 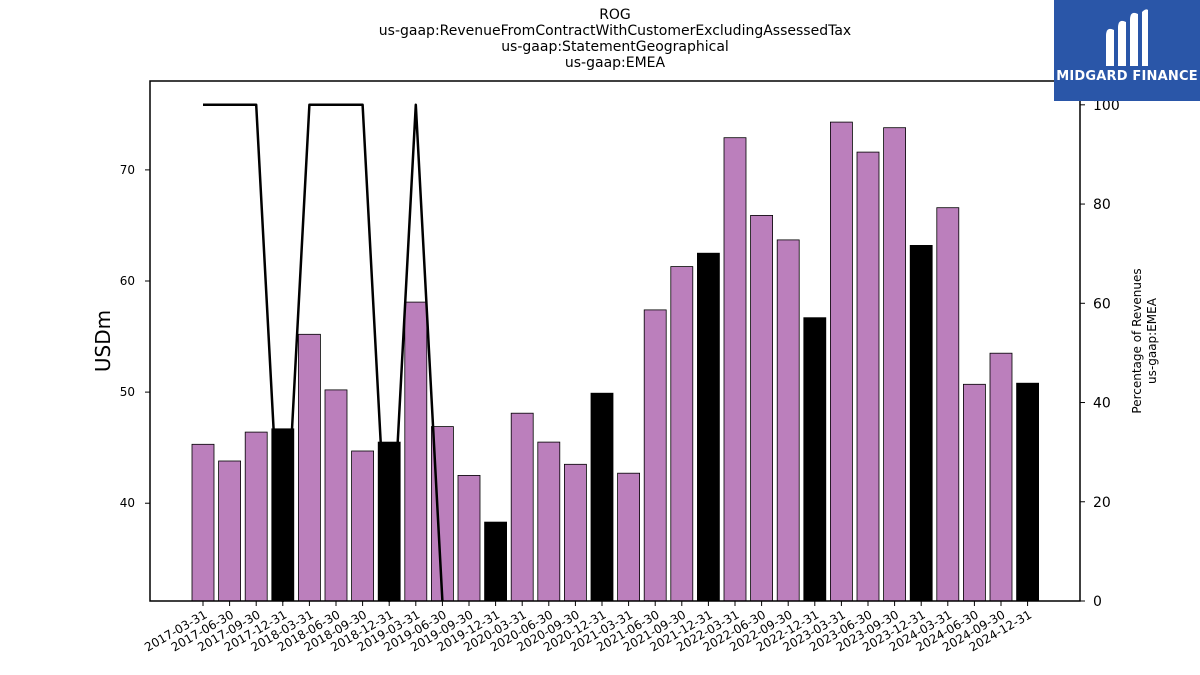 I want to click on y2-tick-label: 80, so click(x=1102, y=205).